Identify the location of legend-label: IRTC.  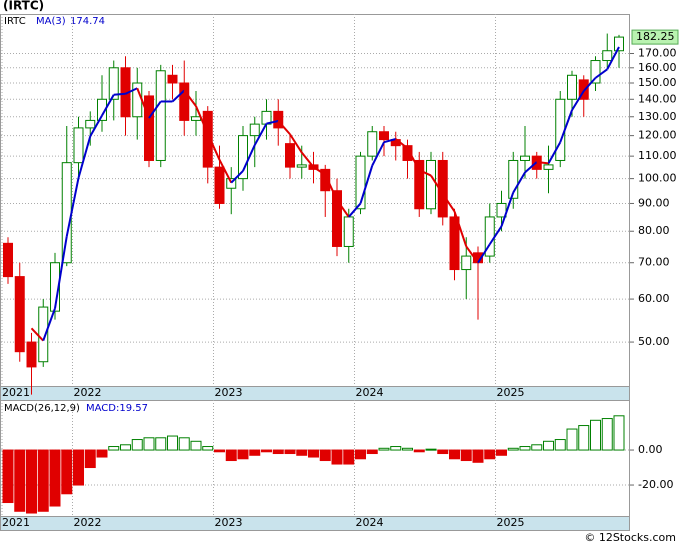
(15, 21).